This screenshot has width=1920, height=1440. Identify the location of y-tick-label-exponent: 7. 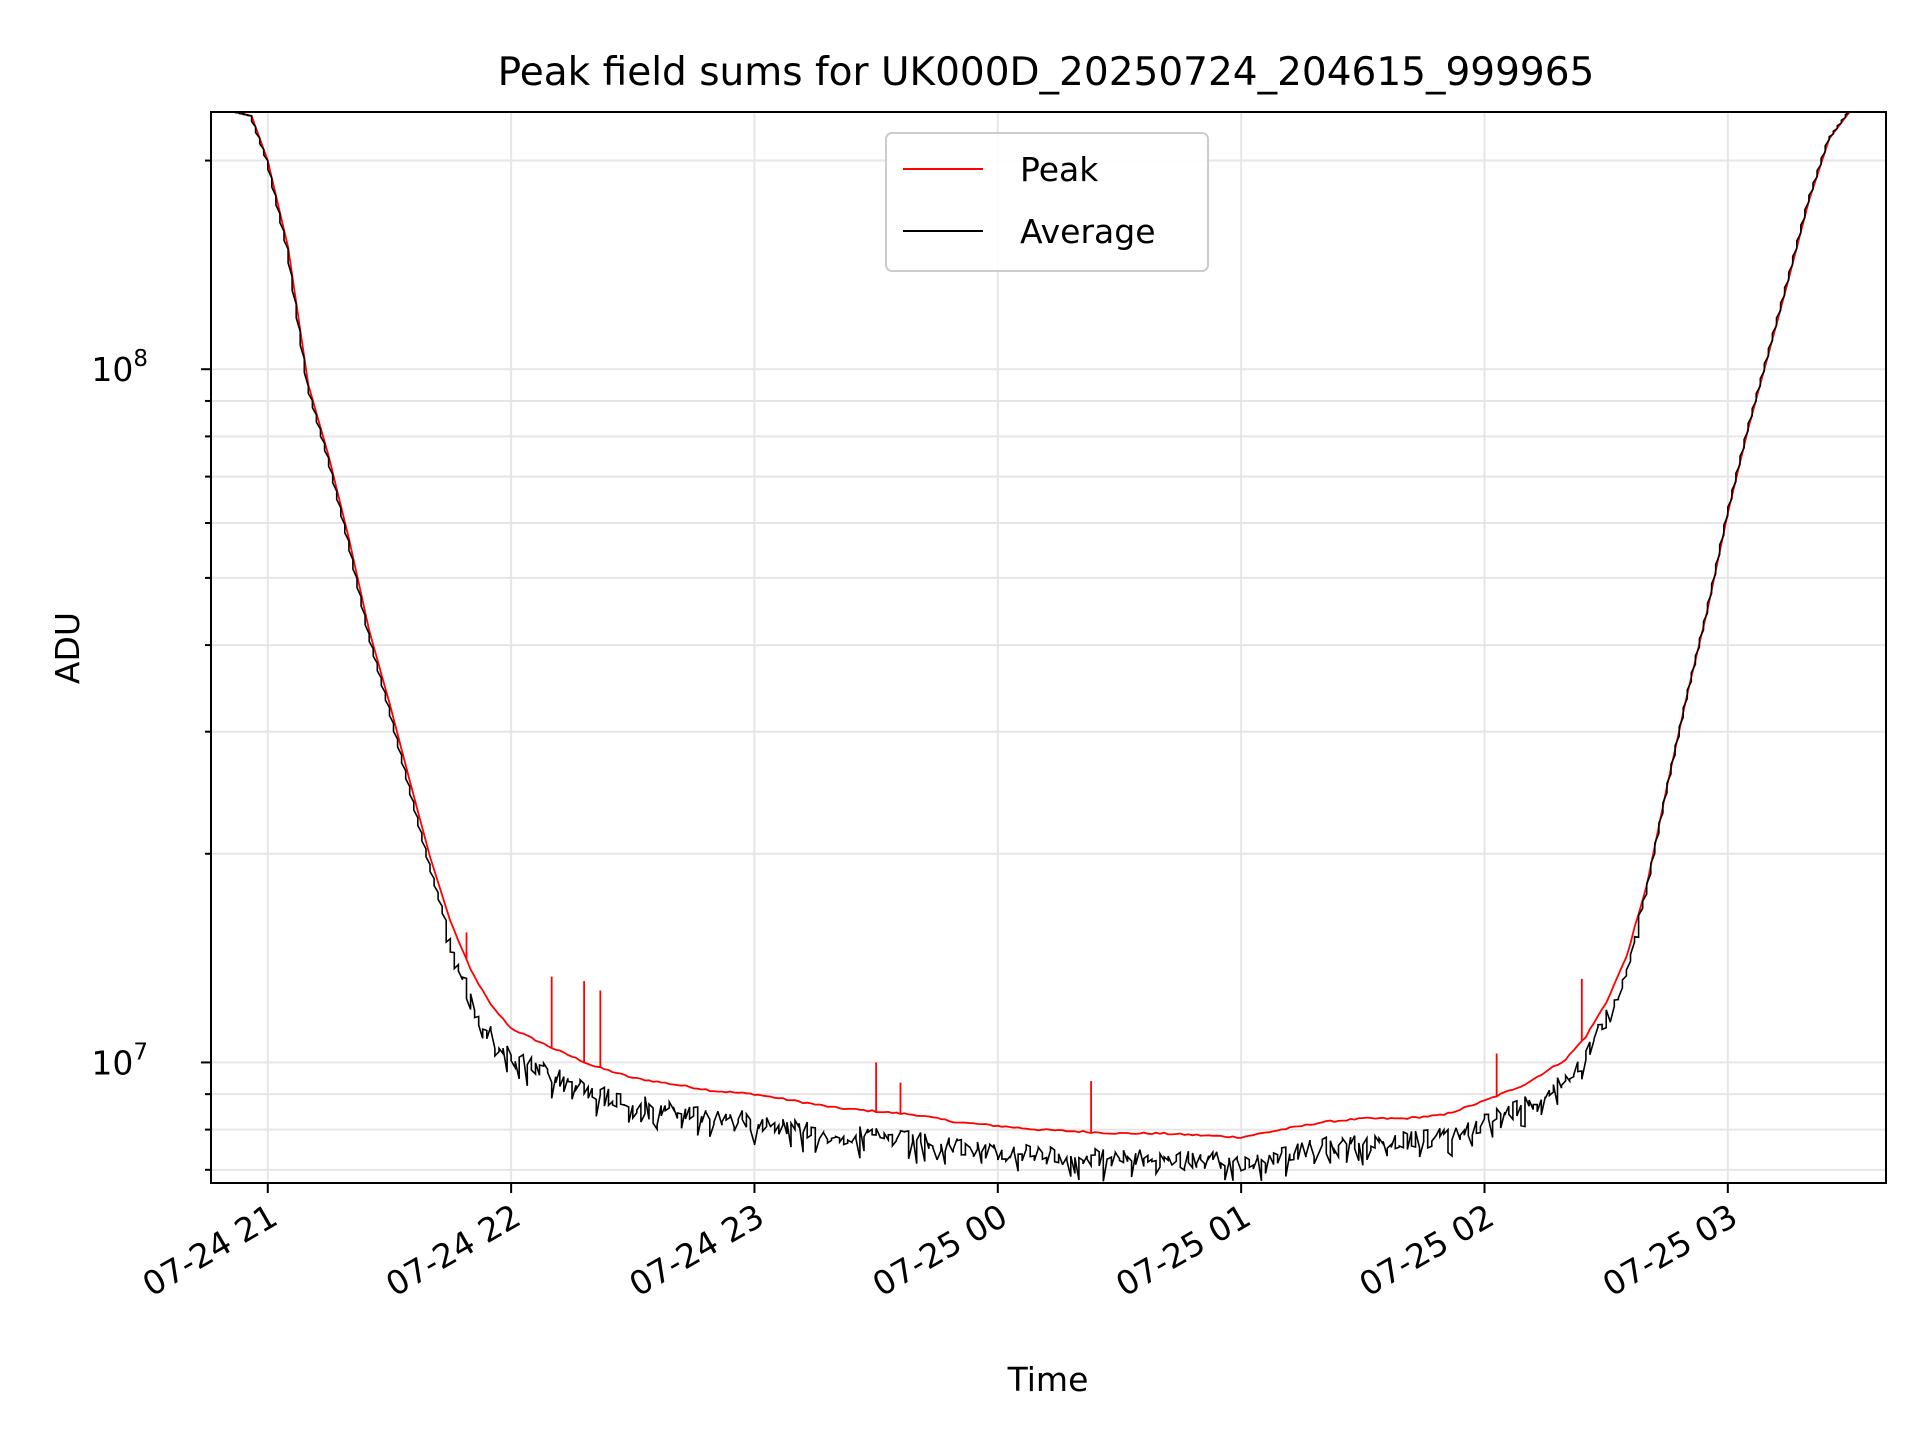
(140, 1052).